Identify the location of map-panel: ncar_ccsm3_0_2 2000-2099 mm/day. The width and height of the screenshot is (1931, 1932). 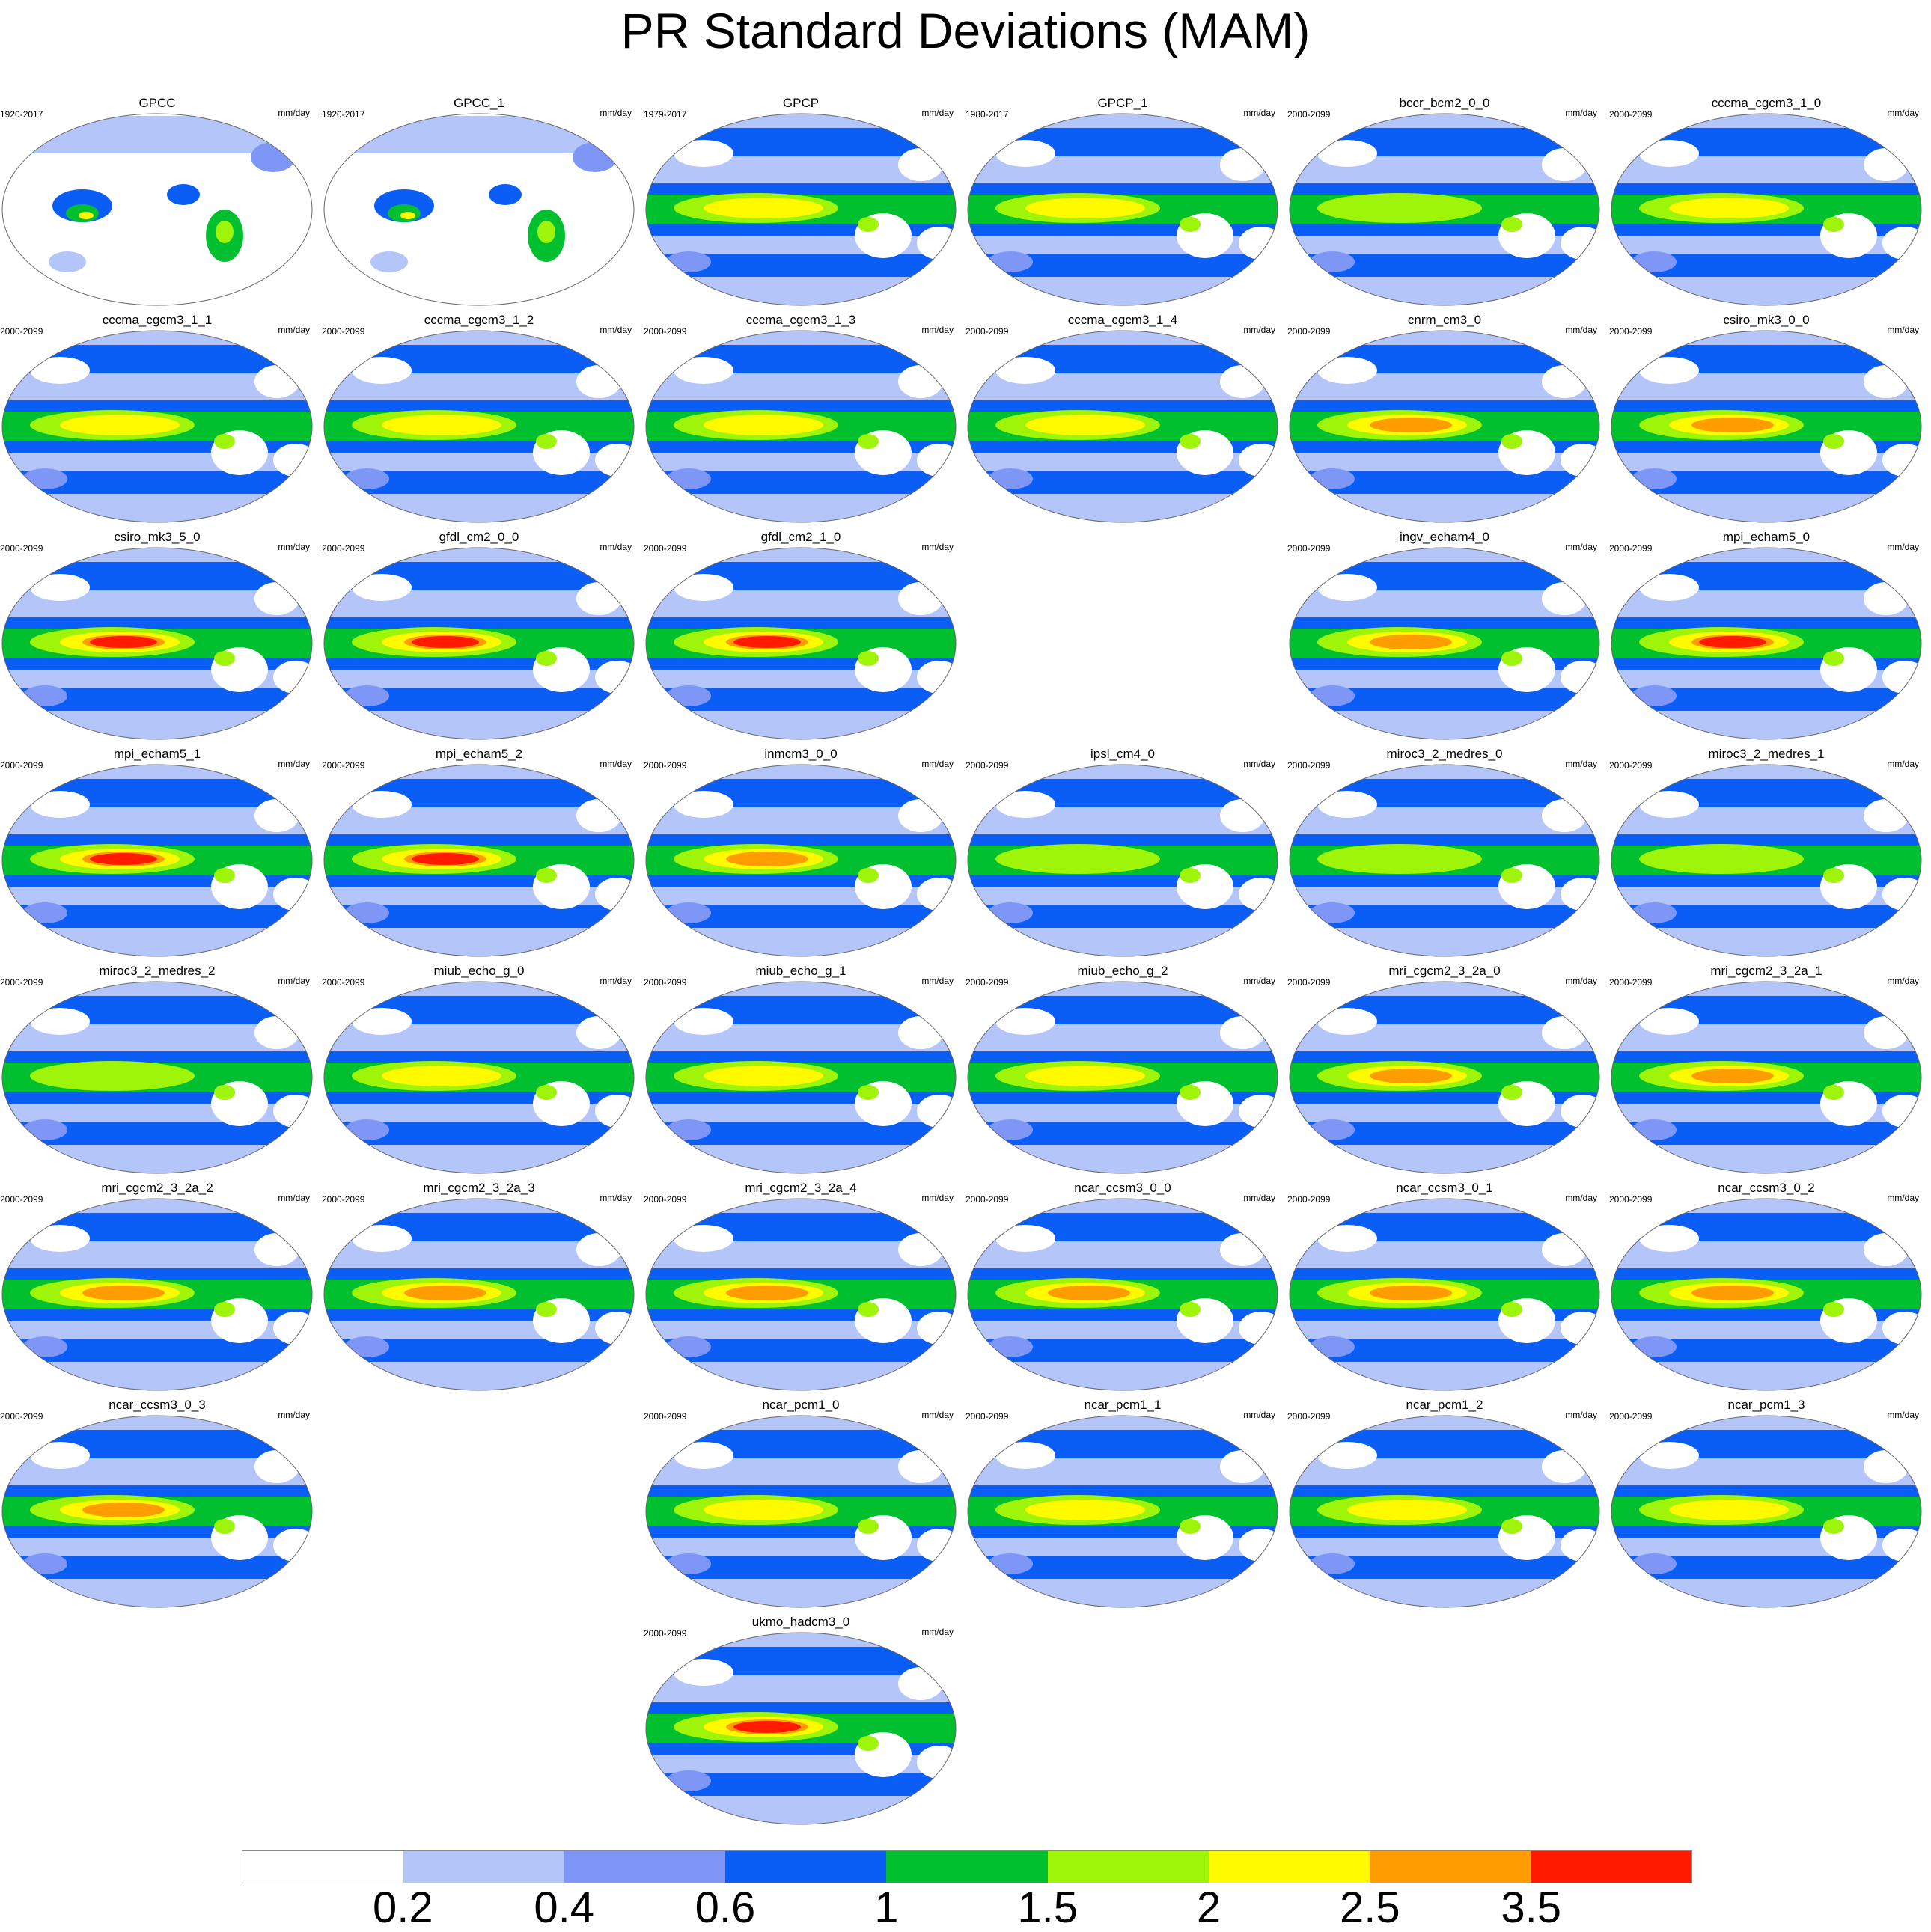
(1766, 1287).